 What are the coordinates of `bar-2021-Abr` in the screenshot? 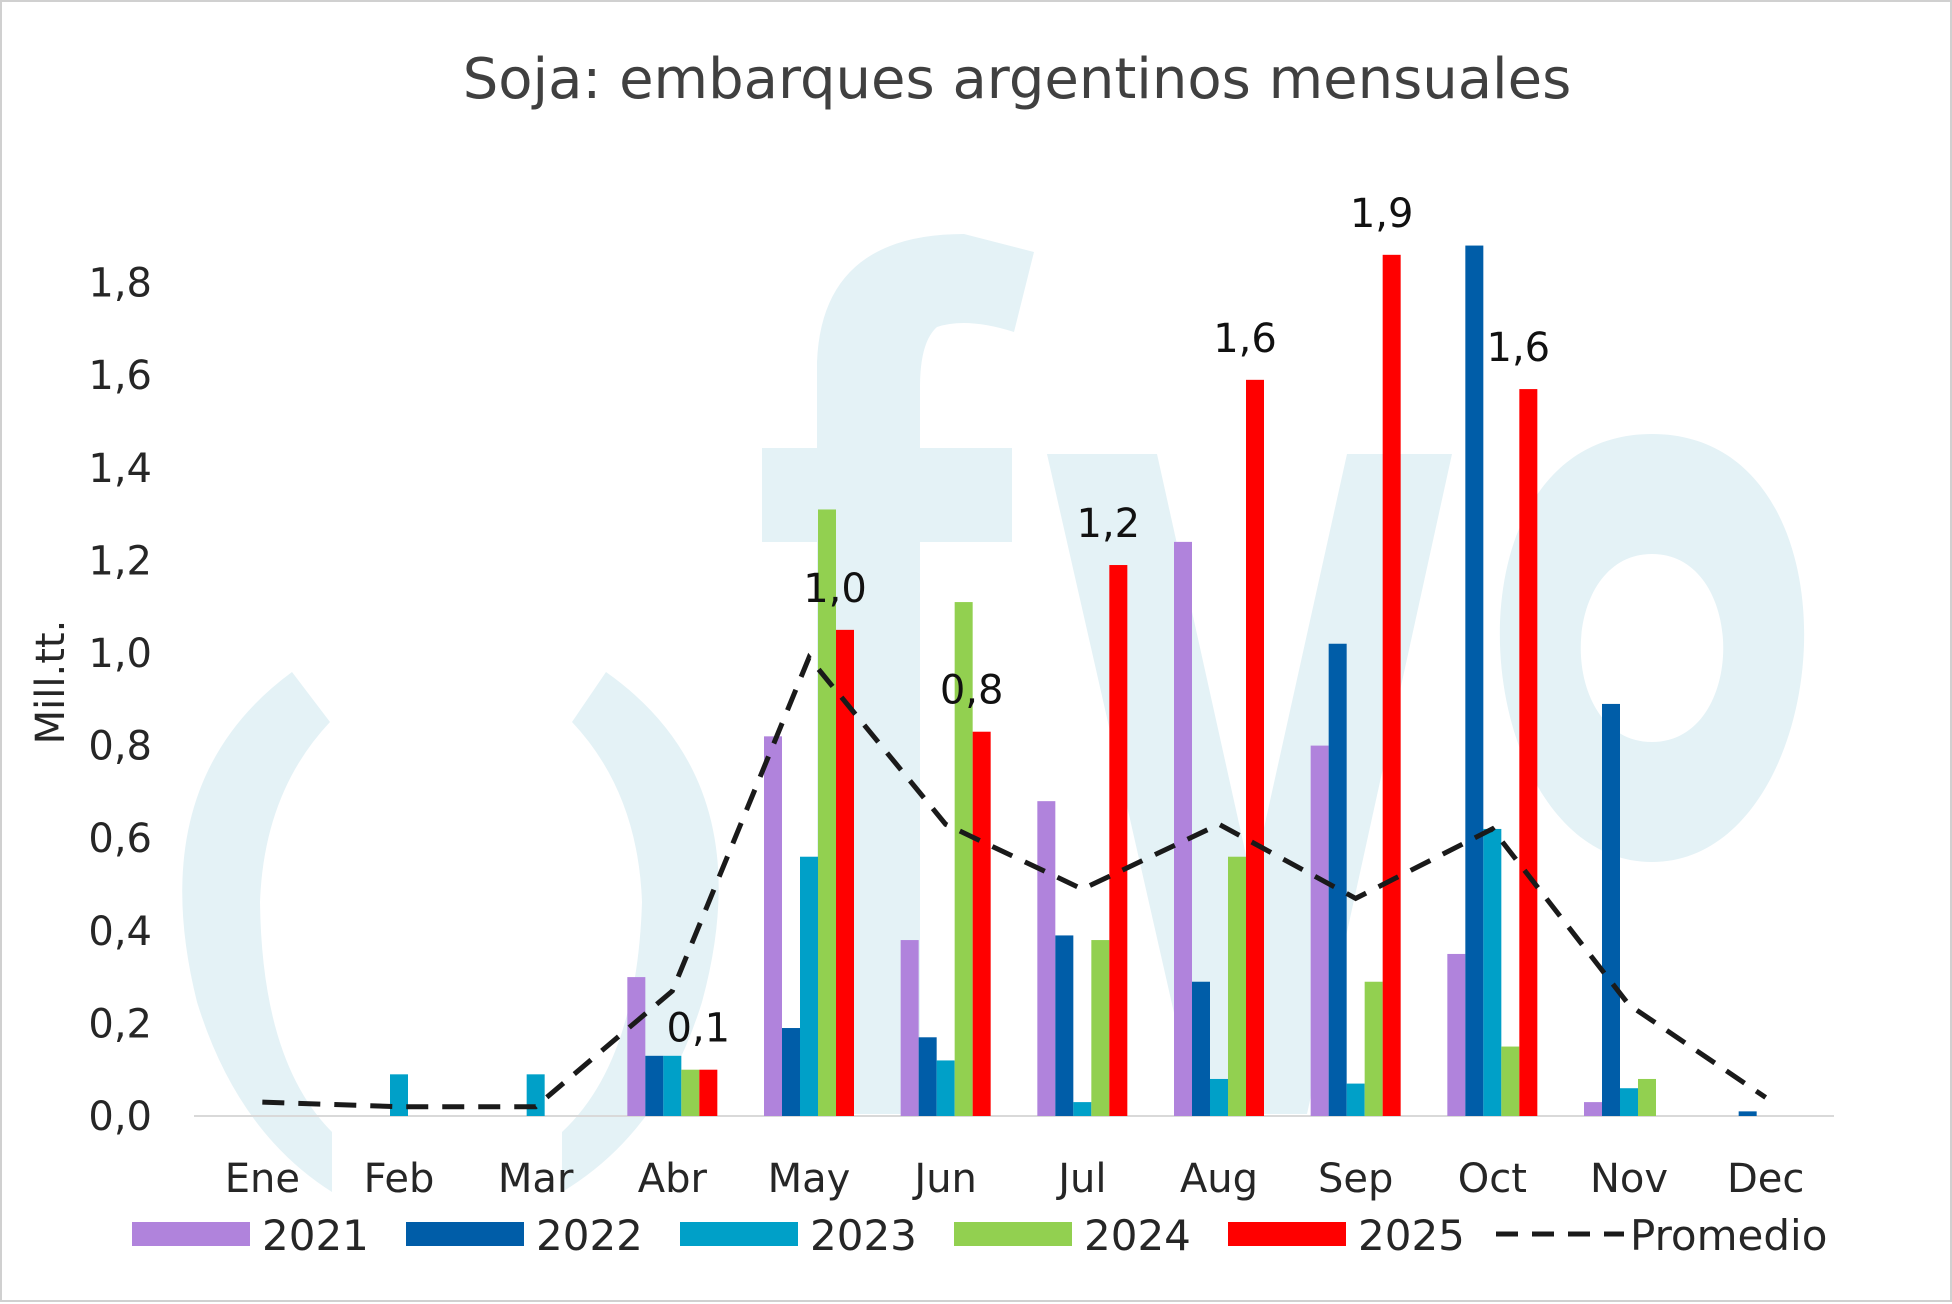 It's located at (636, 1046).